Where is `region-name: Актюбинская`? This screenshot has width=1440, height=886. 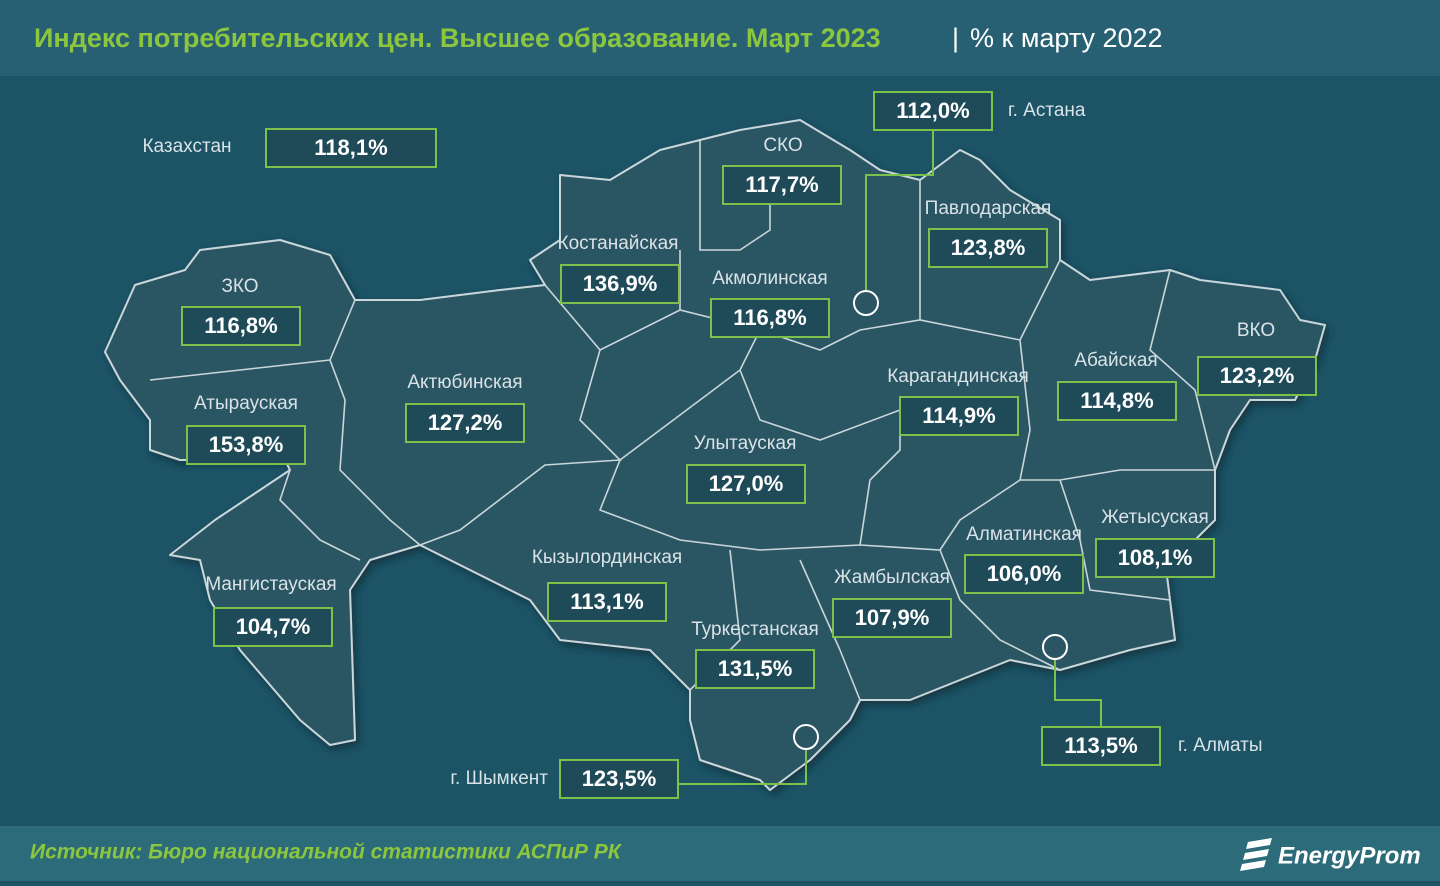
region-name: Актюбинская is located at coordinates (464, 382).